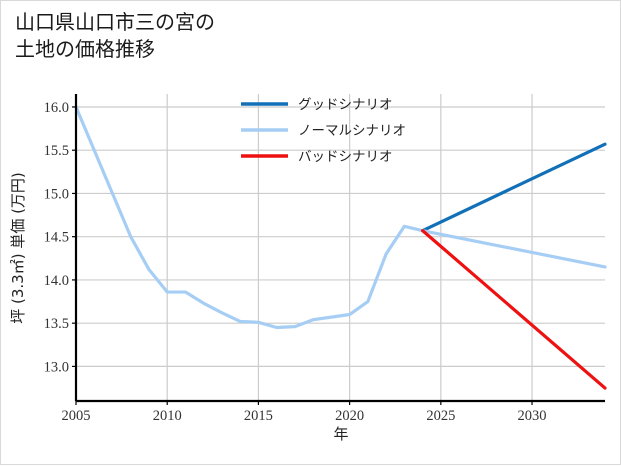  I want to click on y-axis-title: 坪 (3.3㎡) 単価 (万円), so click(18, 248).